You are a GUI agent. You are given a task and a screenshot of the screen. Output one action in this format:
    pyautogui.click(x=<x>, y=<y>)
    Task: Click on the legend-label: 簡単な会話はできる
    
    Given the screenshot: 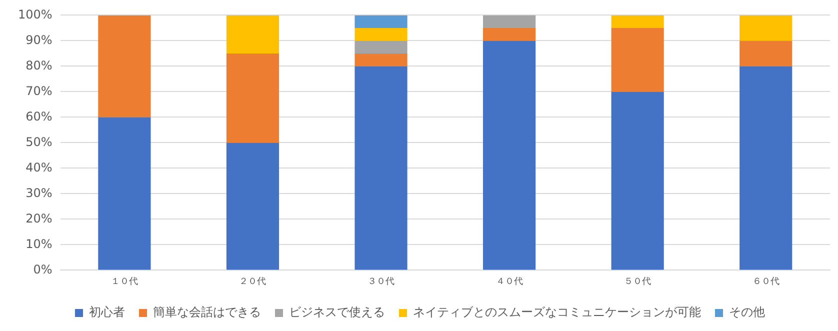 What is the action you would take?
    pyautogui.click(x=207, y=312)
    